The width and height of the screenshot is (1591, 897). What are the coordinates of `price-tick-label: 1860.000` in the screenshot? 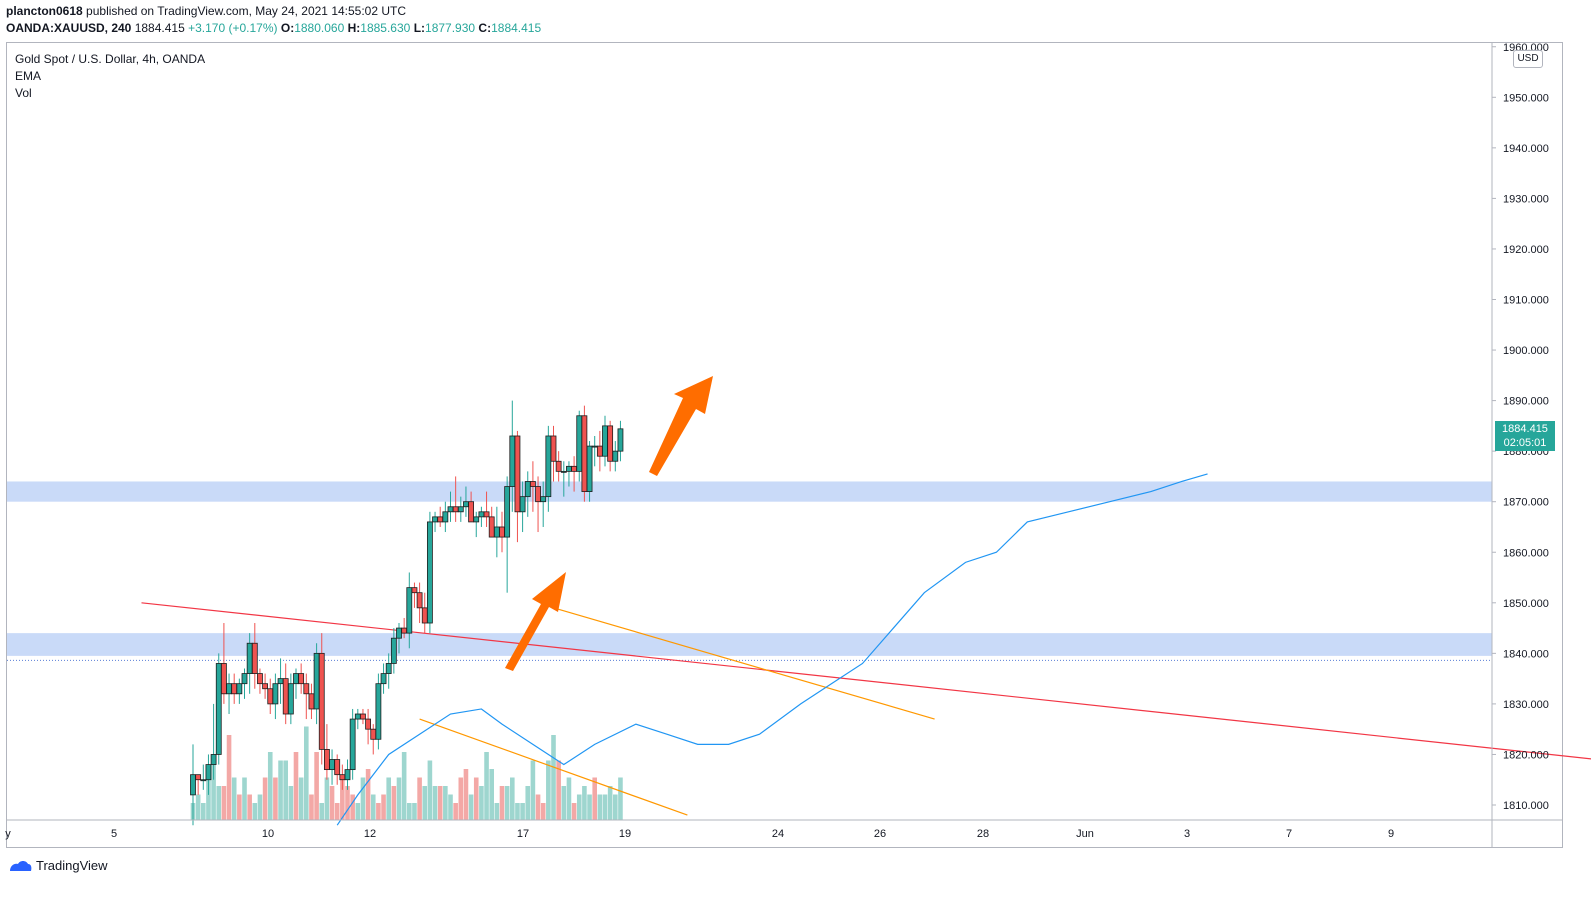 It's located at (1526, 553).